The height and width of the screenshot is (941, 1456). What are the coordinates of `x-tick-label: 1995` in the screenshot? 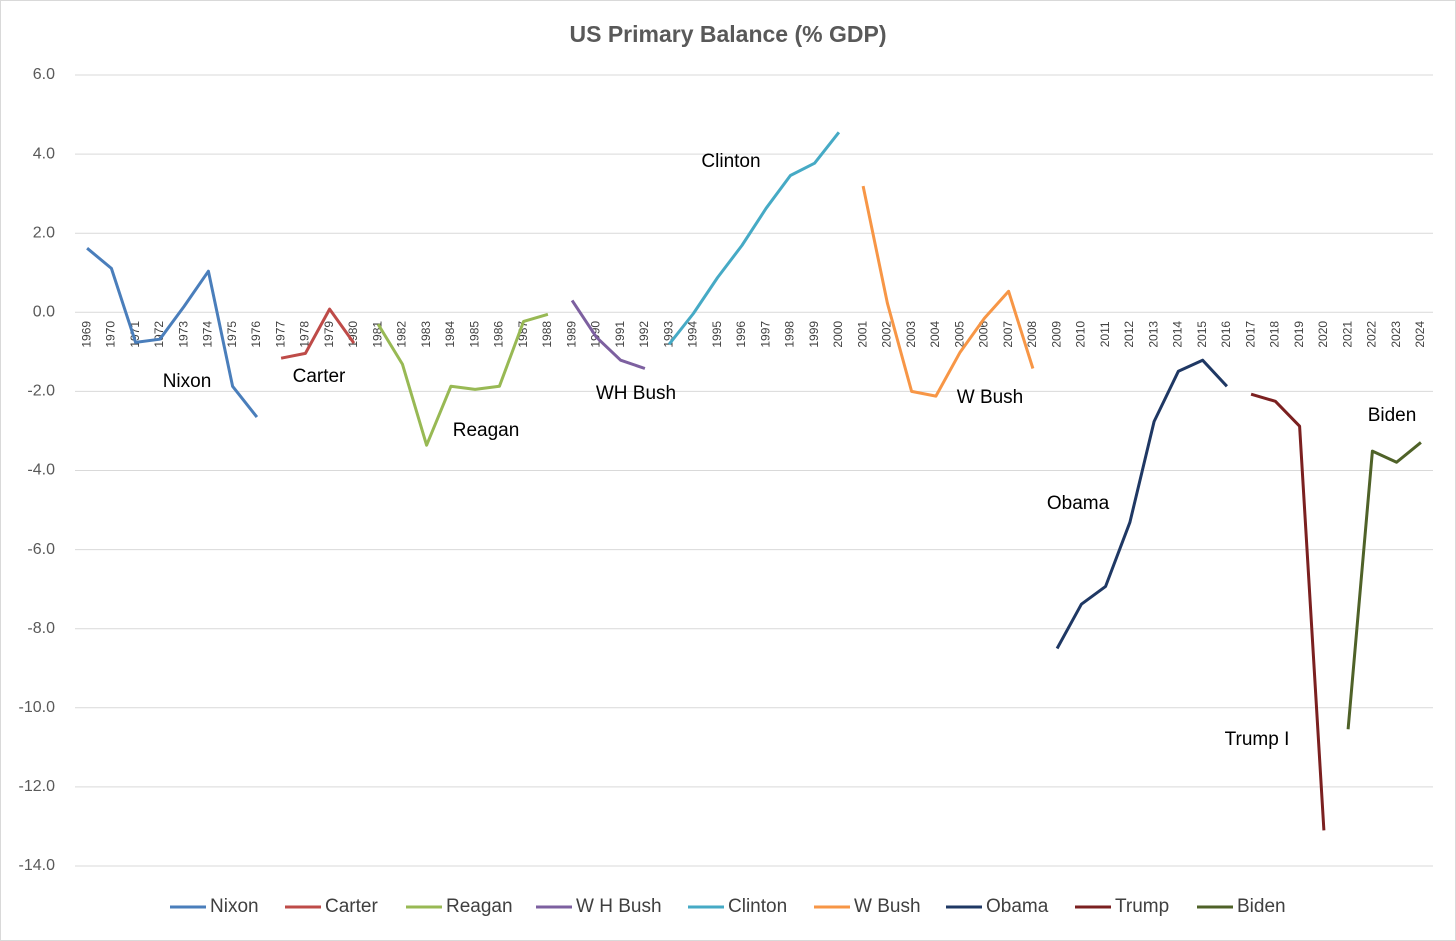 It's located at (717, 334).